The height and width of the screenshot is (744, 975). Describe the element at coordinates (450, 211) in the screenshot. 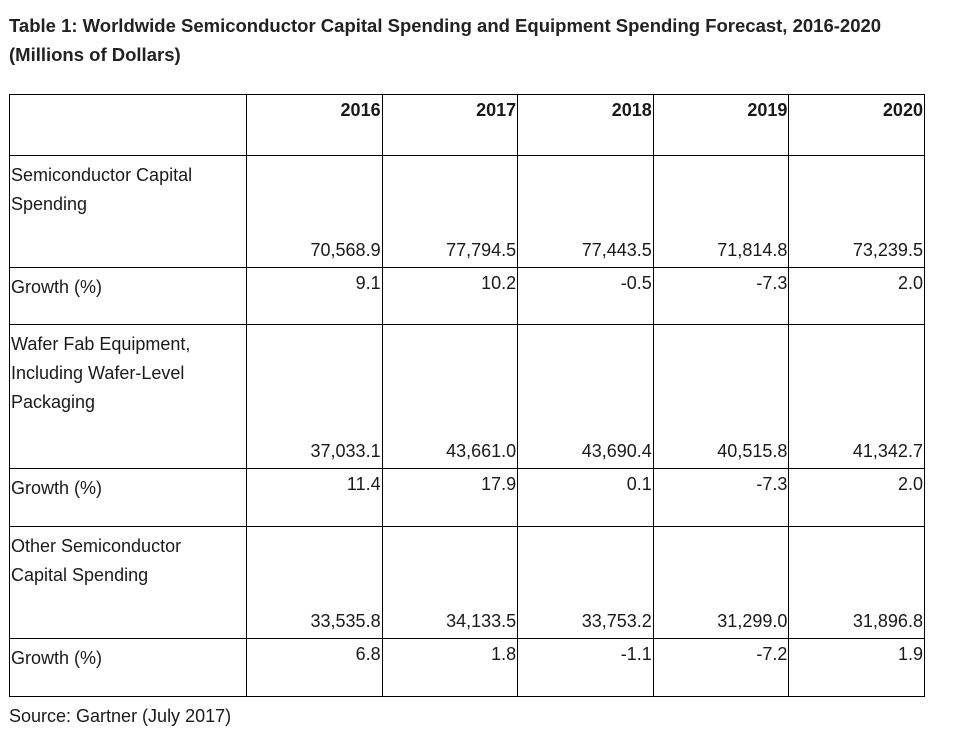

I see `table-cell: 77,794.5` at that location.